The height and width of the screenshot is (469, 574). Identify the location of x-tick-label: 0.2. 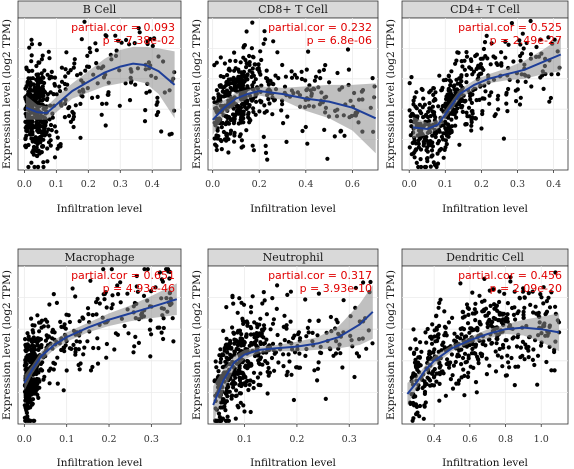
(108, 439).